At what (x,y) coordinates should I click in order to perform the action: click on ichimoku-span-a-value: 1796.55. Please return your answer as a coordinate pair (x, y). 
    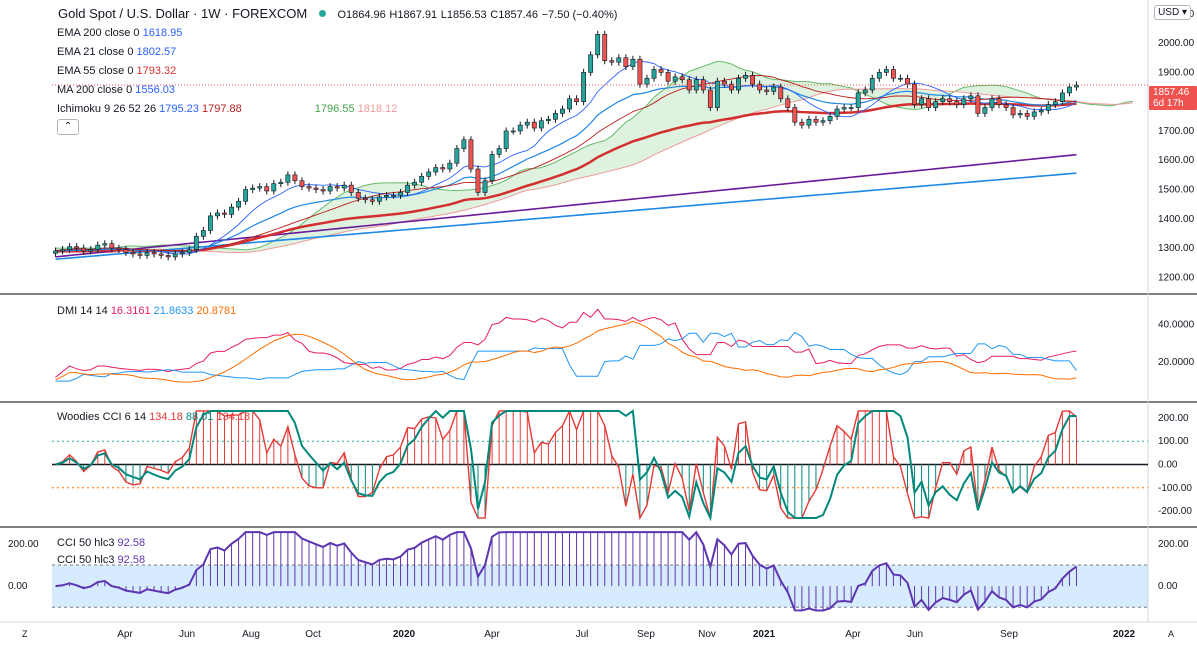
    Looking at the image, I should click on (334, 109).